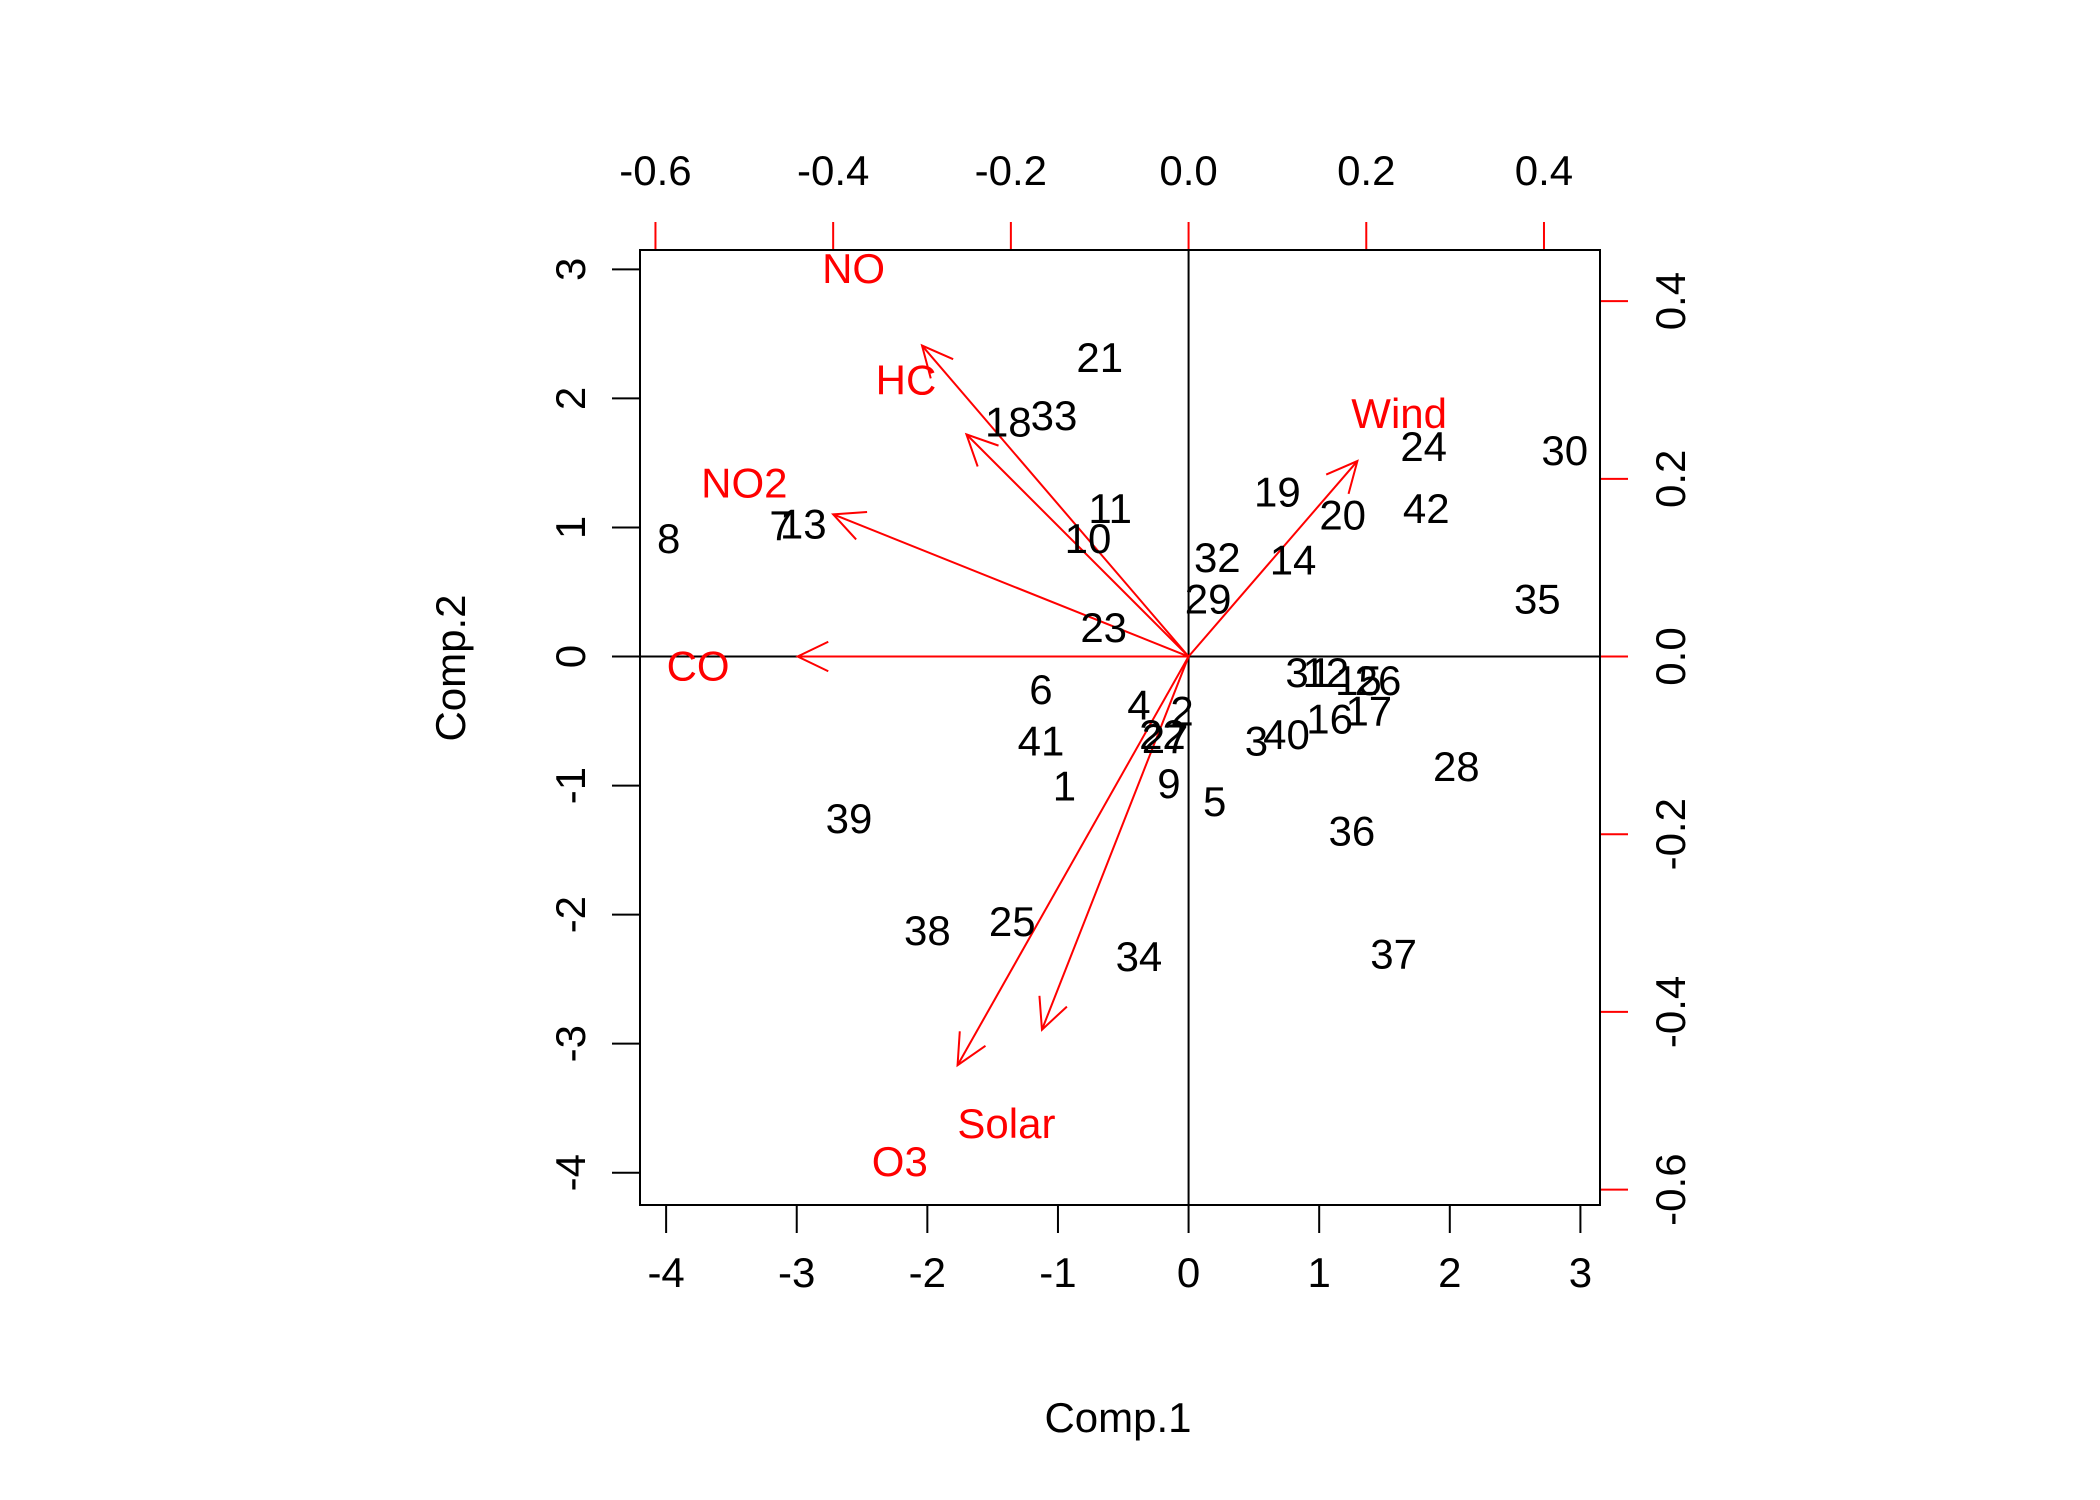 Image resolution: width=2100 pixels, height=1500 pixels. Describe the element at coordinates (1119, 1250) in the screenshot. I see `bottom-axis: -4 -3 -2 -1 0 1 2 3` at that location.